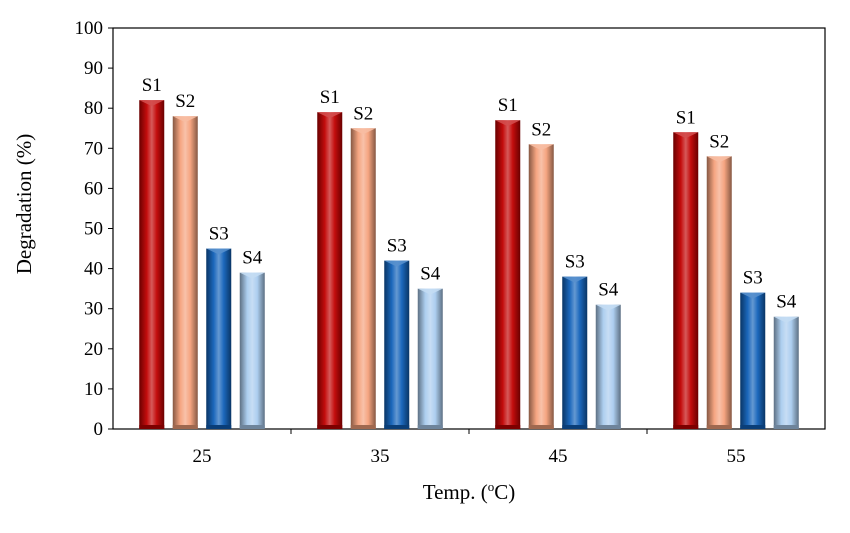  I want to click on y-tick-label: 50, so click(93, 229).